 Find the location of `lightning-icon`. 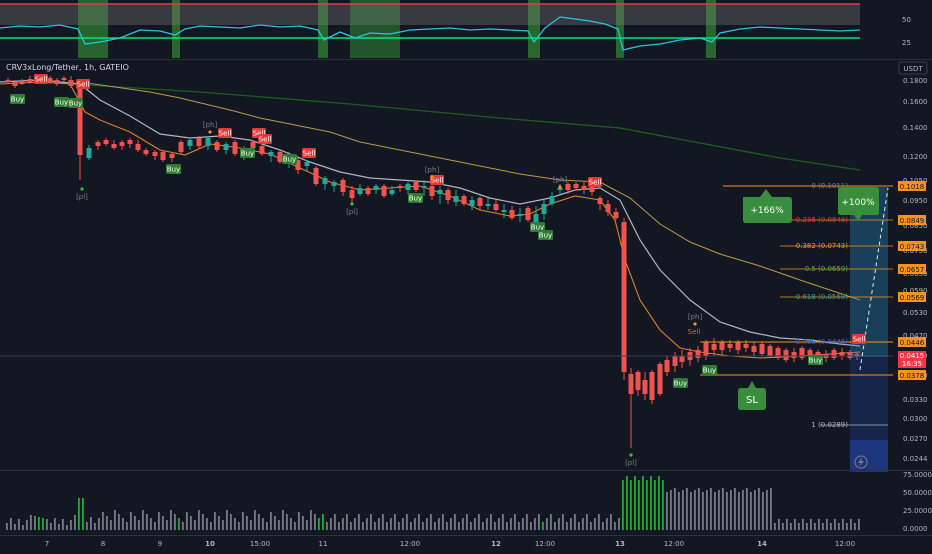

lightning-icon is located at coordinates (861, 462).